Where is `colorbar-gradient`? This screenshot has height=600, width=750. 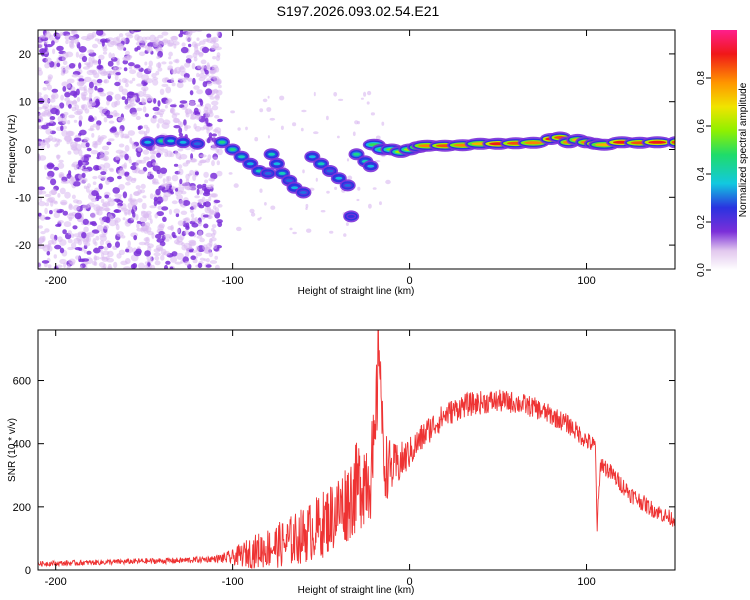
colorbar-gradient is located at coordinates (724, 150).